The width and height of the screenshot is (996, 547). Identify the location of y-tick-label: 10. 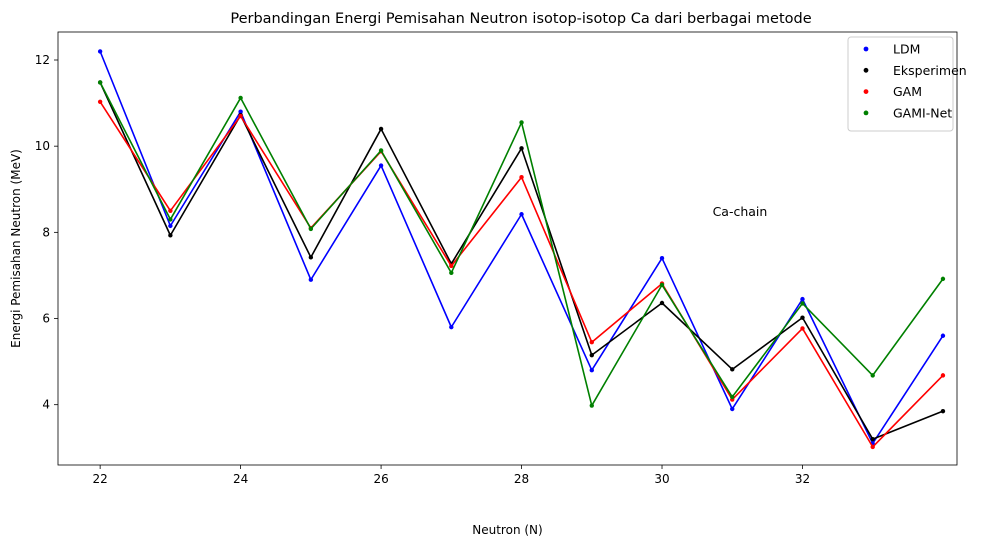
(42, 146).